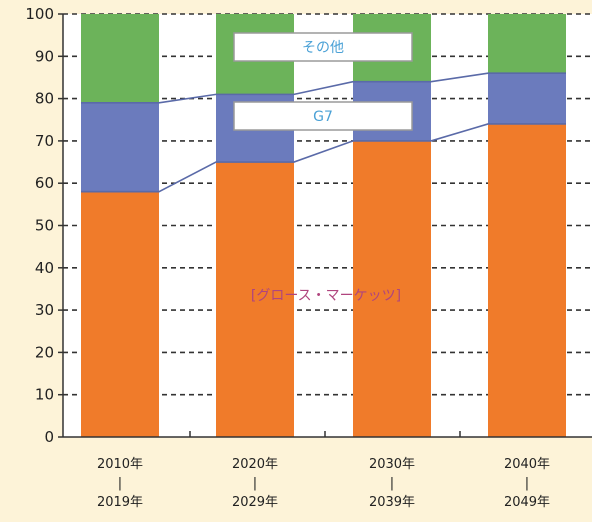 This screenshot has height=522, width=592. I want to click on y-tick-label-70: 70, so click(44, 141).